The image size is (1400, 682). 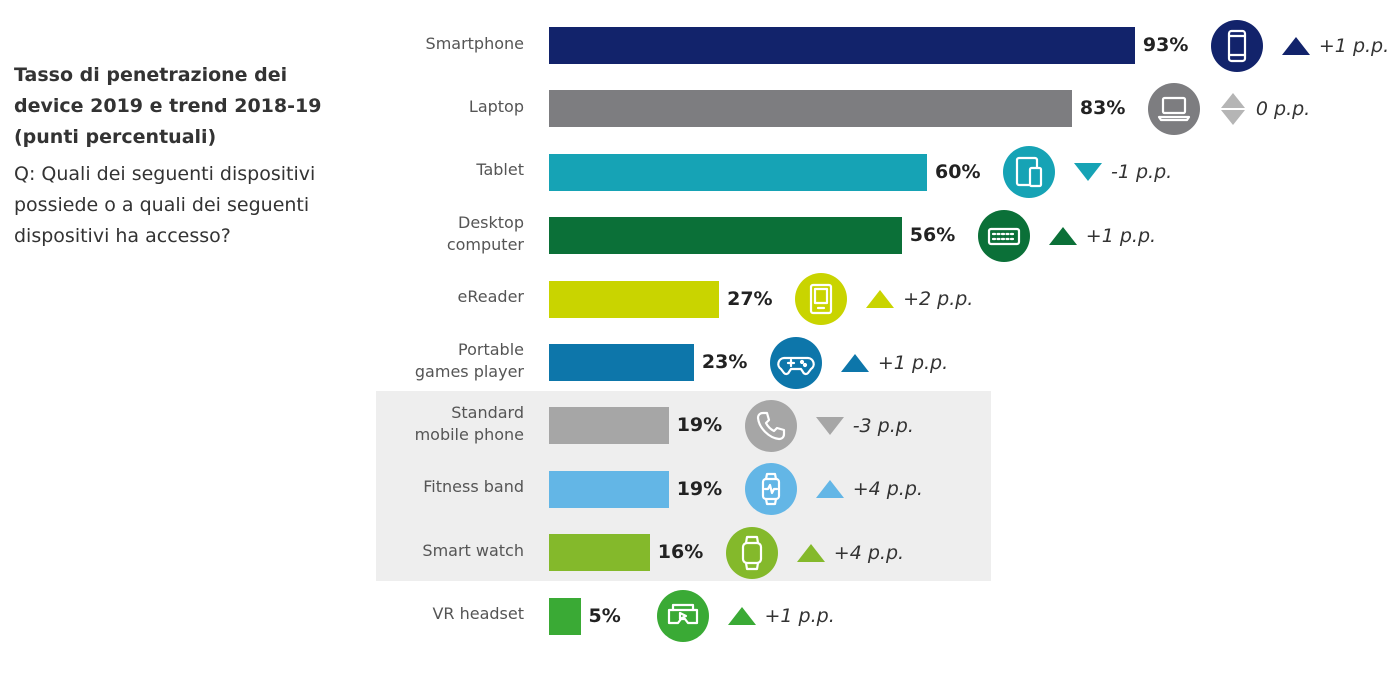 What do you see at coordinates (604, 615) in the screenshot?
I see `value-label: 5%` at bounding box center [604, 615].